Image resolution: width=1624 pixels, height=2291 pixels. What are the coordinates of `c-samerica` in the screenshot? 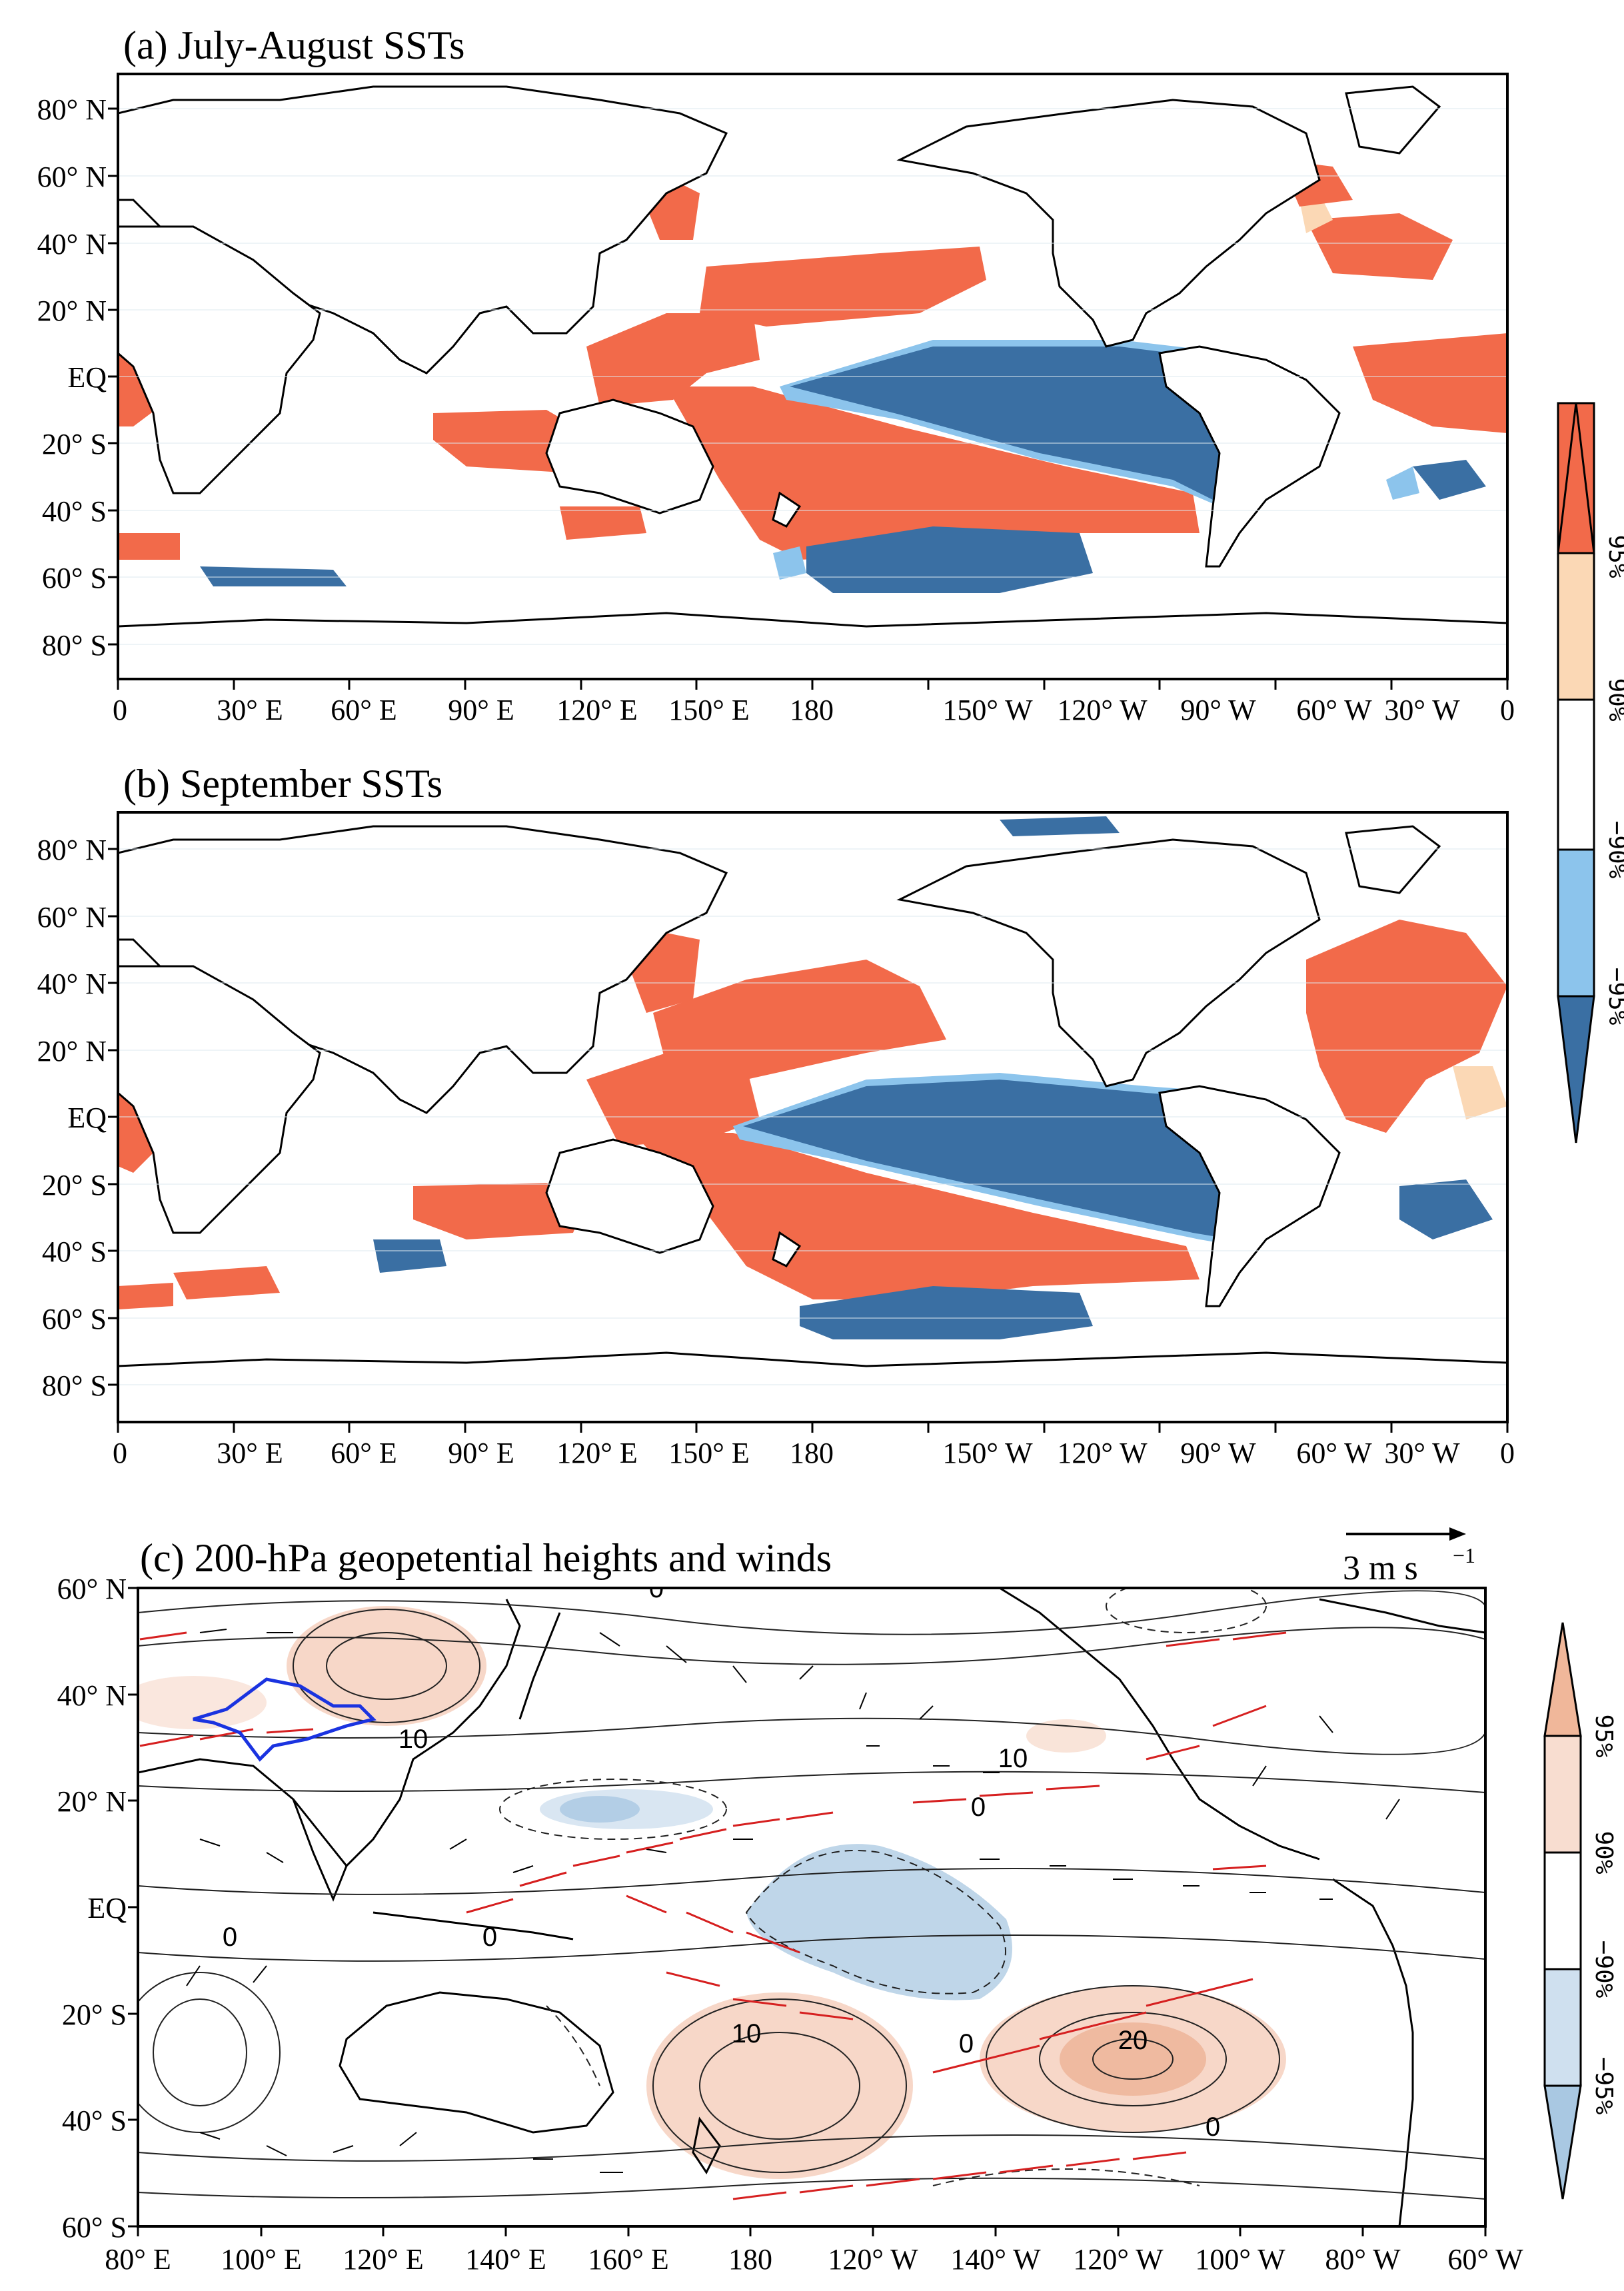 It's located at (1373, 2052).